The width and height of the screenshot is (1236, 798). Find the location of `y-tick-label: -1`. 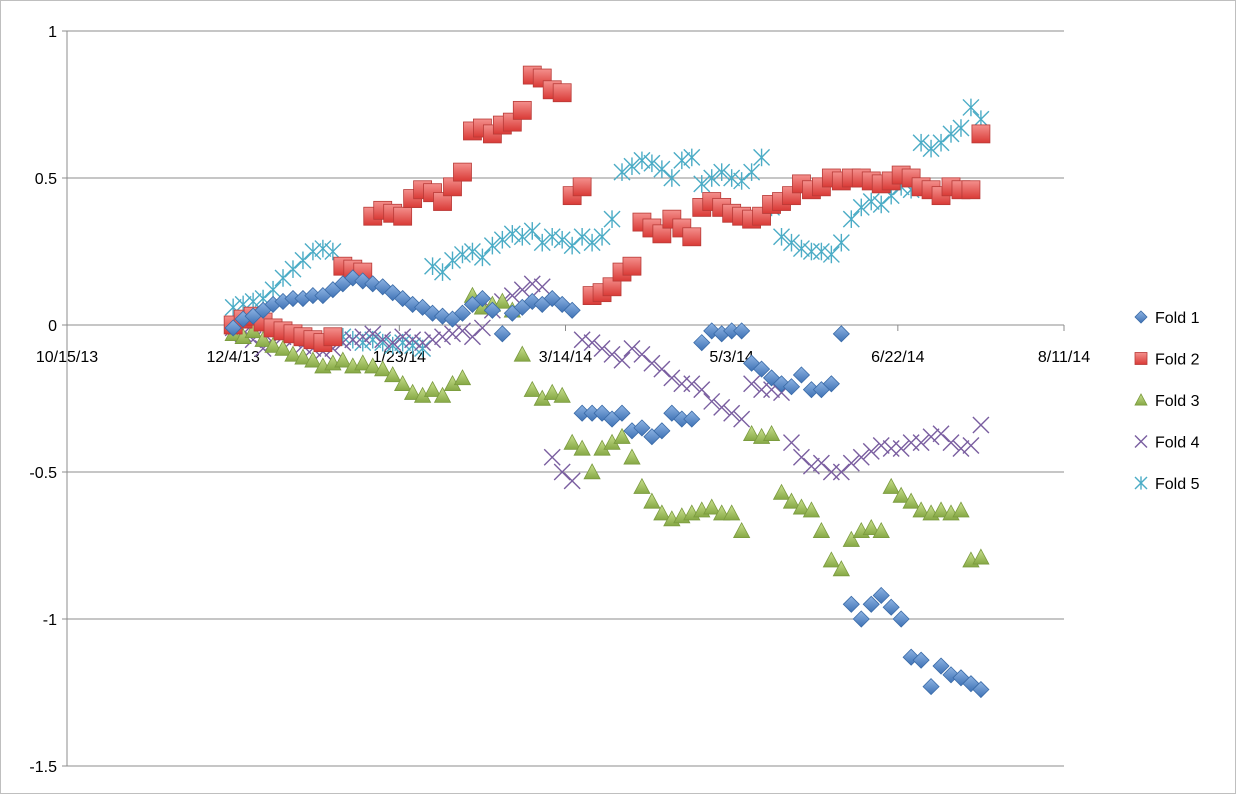

y-tick-label: -1 is located at coordinates (50, 620).